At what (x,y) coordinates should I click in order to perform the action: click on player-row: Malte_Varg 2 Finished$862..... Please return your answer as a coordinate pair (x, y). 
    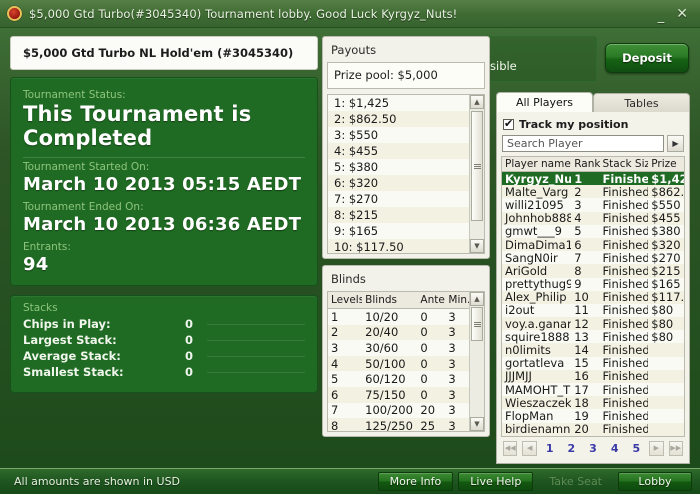
    Looking at the image, I should click on (593, 191).